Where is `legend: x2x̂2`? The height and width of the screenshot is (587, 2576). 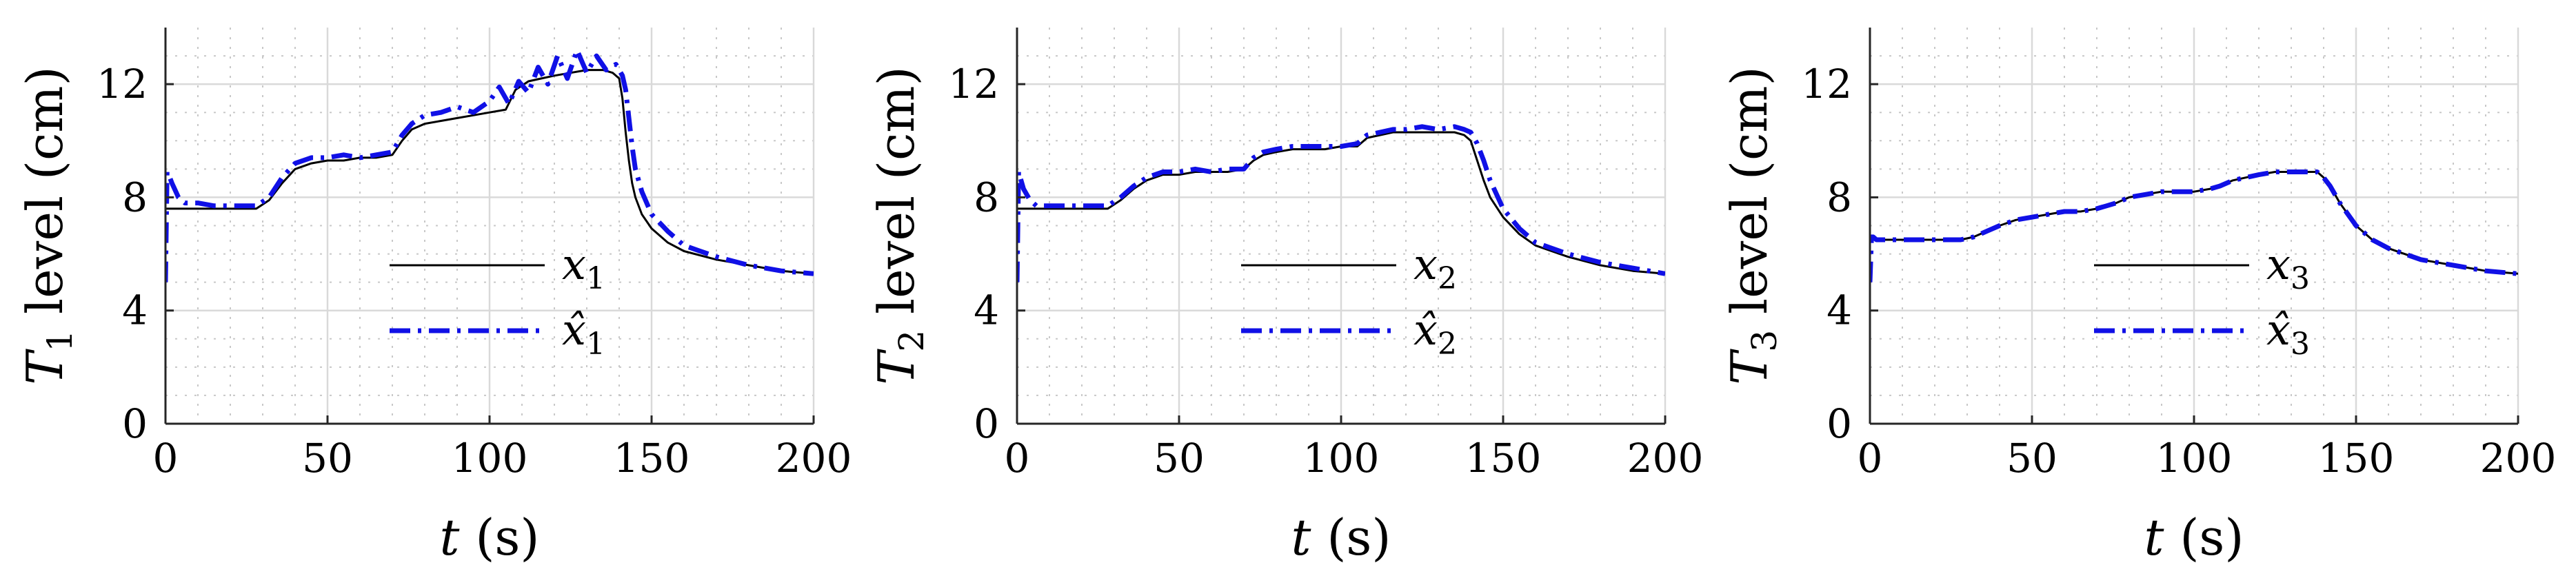
legend: x2x̂2 is located at coordinates (1349, 300).